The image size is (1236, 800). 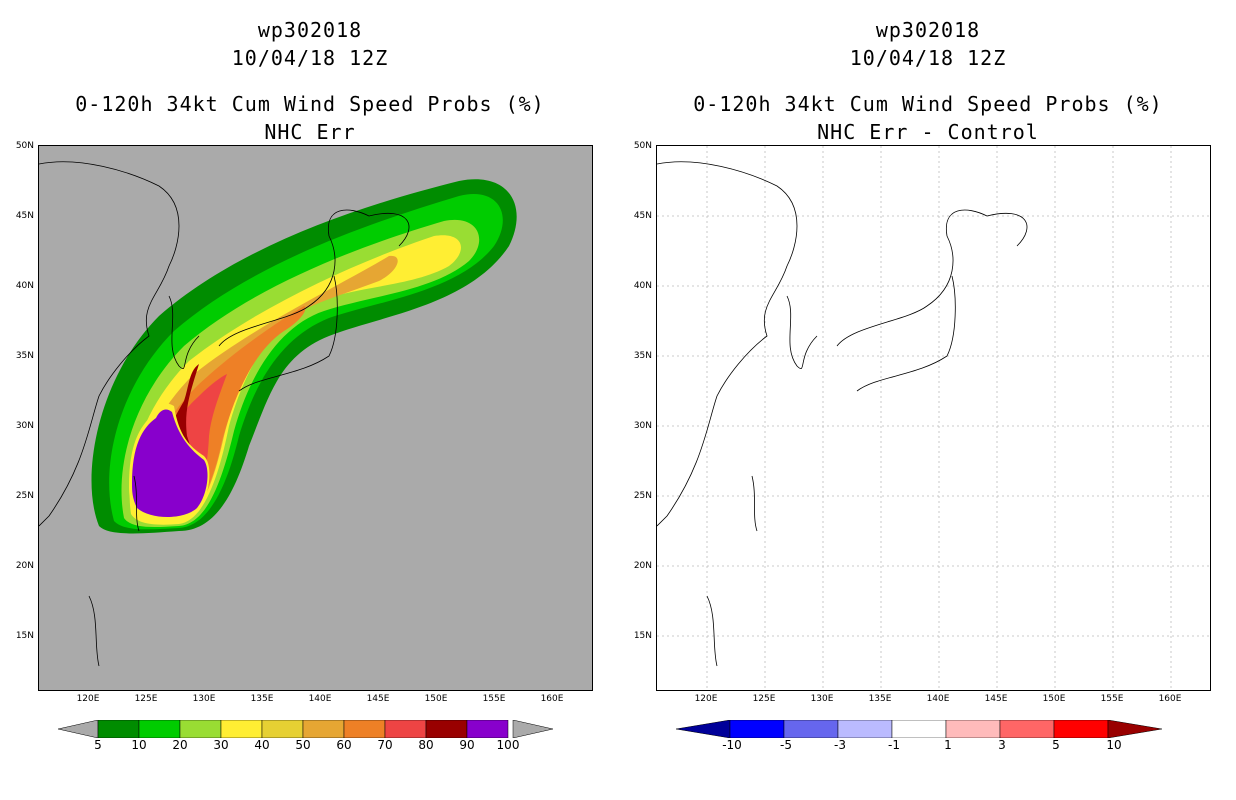 I want to click on right-colorbar-label: 1, so click(x=948, y=745).